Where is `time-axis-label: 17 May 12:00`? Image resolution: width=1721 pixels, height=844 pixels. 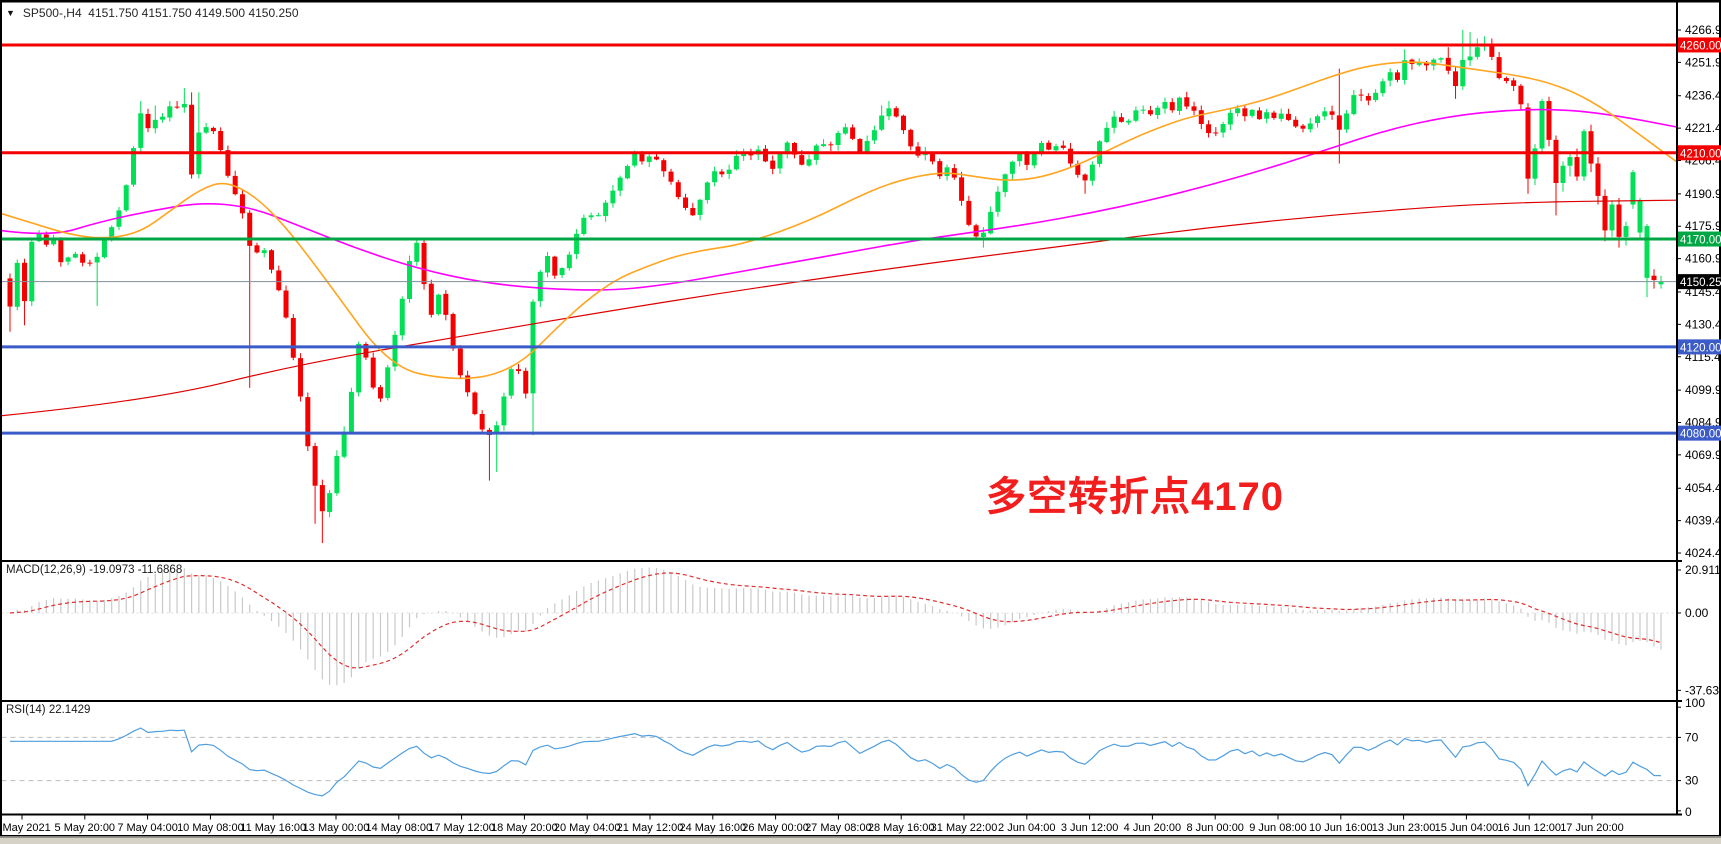 time-axis-label: 17 May 12:00 is located at coordinates (461, 828).